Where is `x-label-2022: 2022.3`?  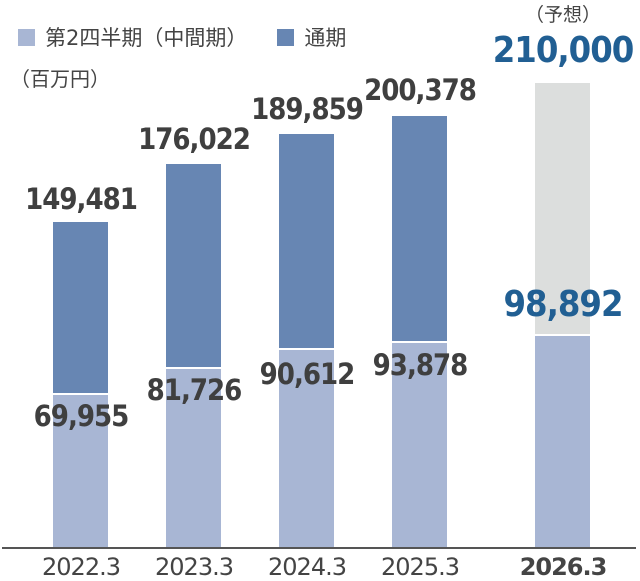
x-label-2022: 2022.3 is located at coordinates (81, 567).